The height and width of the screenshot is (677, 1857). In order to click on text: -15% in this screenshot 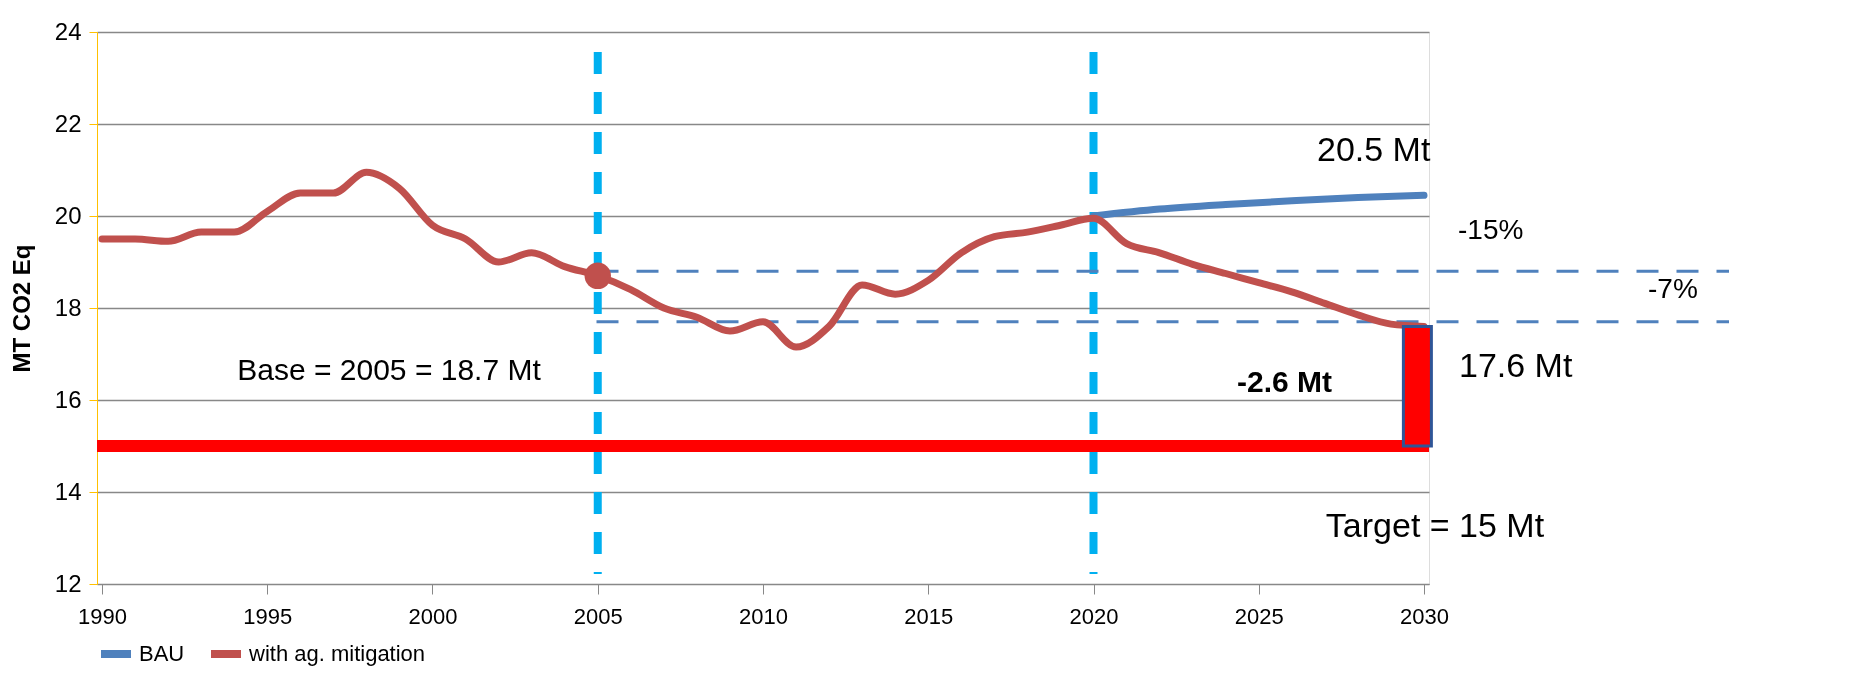, I will do `click(1491, 229)`.